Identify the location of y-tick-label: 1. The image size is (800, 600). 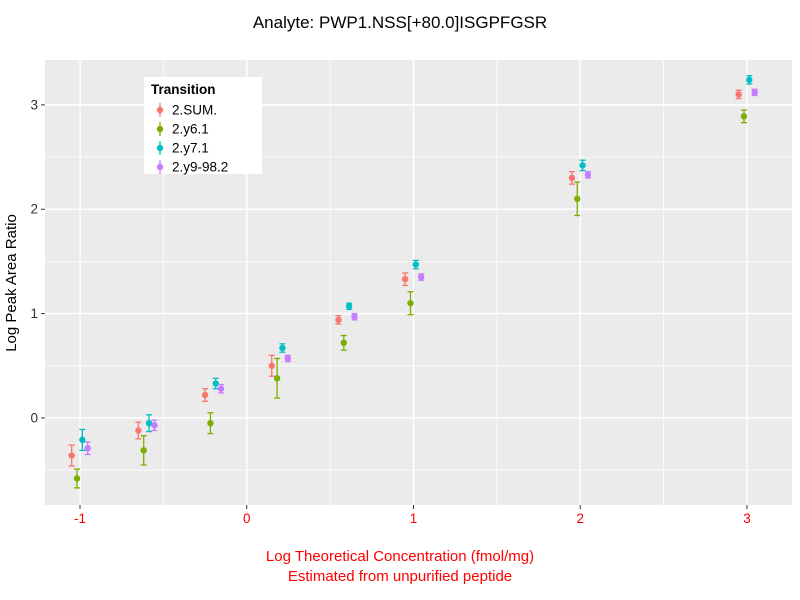
(34, 313).